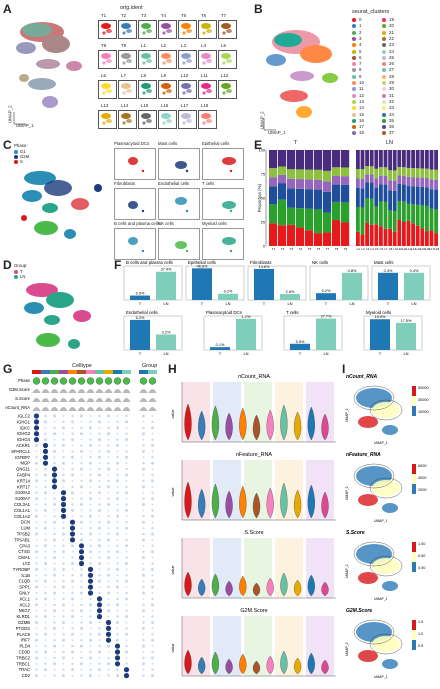  Describe the element at coordinates (140, 297) in the screenshot. I see `f-bar` at that location.